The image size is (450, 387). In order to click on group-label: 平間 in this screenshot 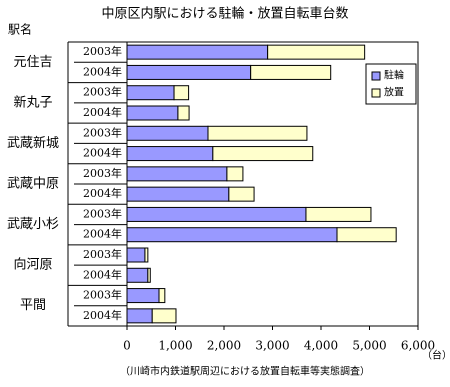, I will do `click(33, 305)`.